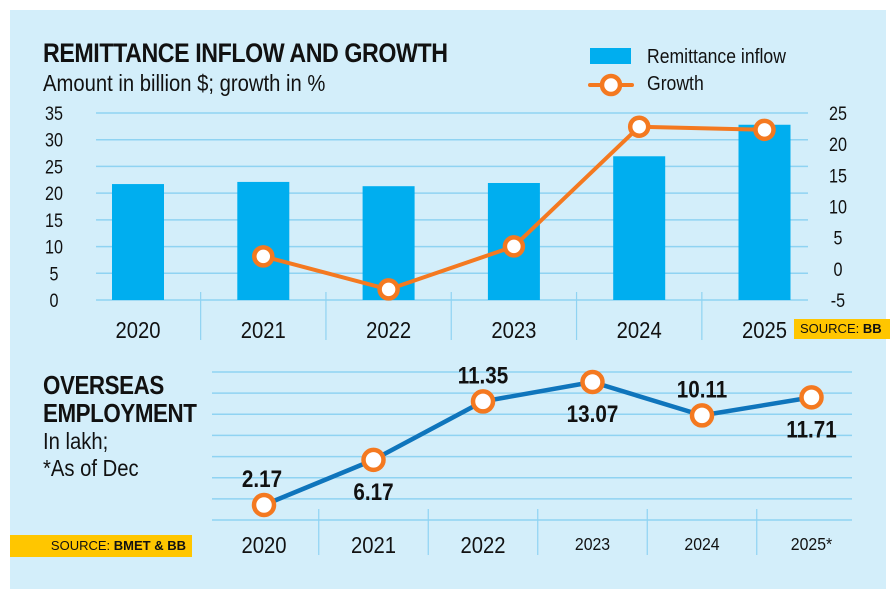  What do you see at coordinates (838, 114) in the screenshot?
I see `right-axis-tick-label: 25` at bounding box center [838, 114].